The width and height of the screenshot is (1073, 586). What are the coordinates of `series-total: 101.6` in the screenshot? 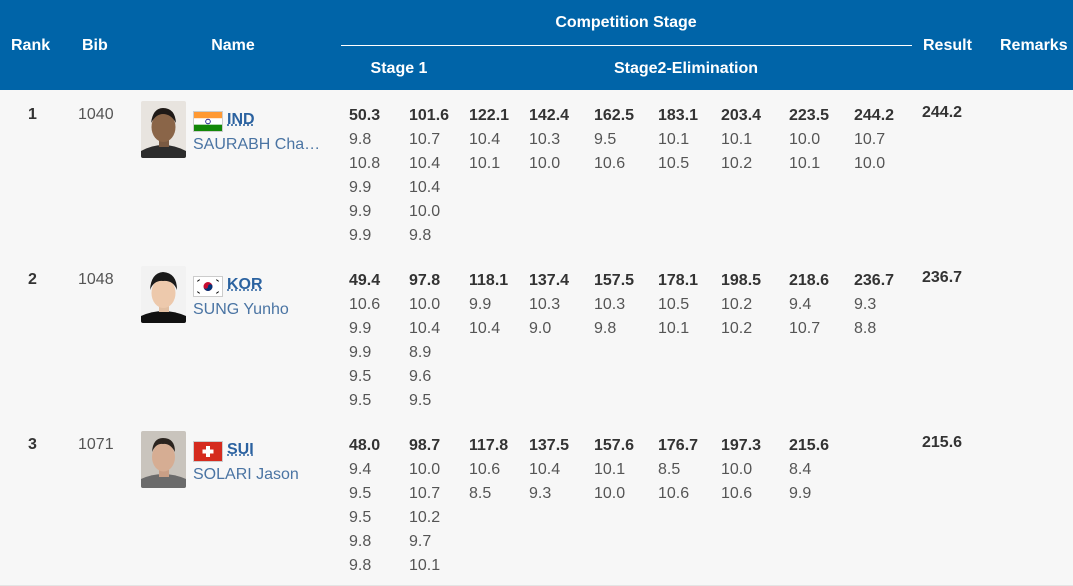 It's located at (429, 115).